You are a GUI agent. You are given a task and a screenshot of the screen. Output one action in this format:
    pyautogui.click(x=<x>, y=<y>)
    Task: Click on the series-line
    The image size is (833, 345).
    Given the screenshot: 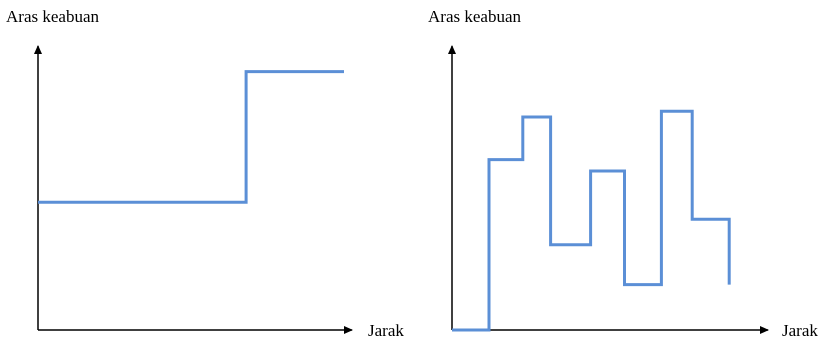 What is the action you would take?
    pyautogui.click(x=191, y=137)
    